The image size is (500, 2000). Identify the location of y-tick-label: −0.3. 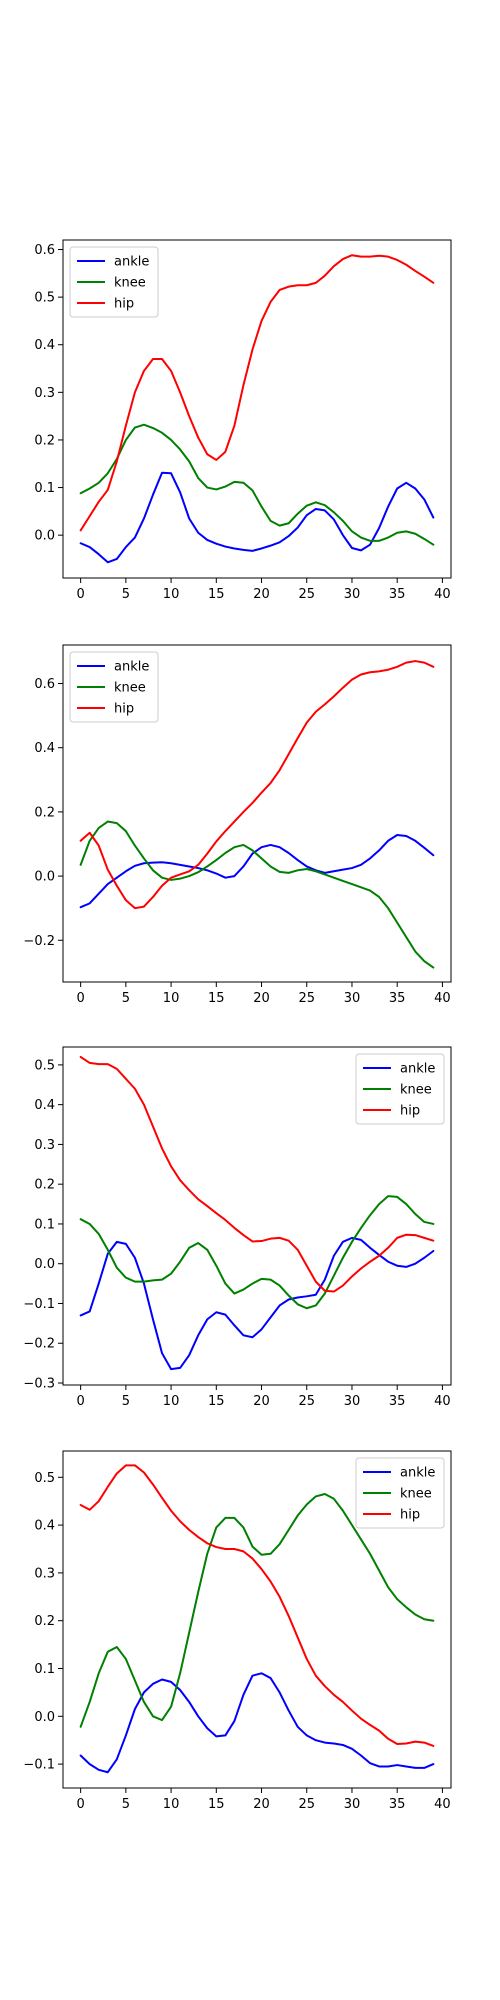
(39, 1384).